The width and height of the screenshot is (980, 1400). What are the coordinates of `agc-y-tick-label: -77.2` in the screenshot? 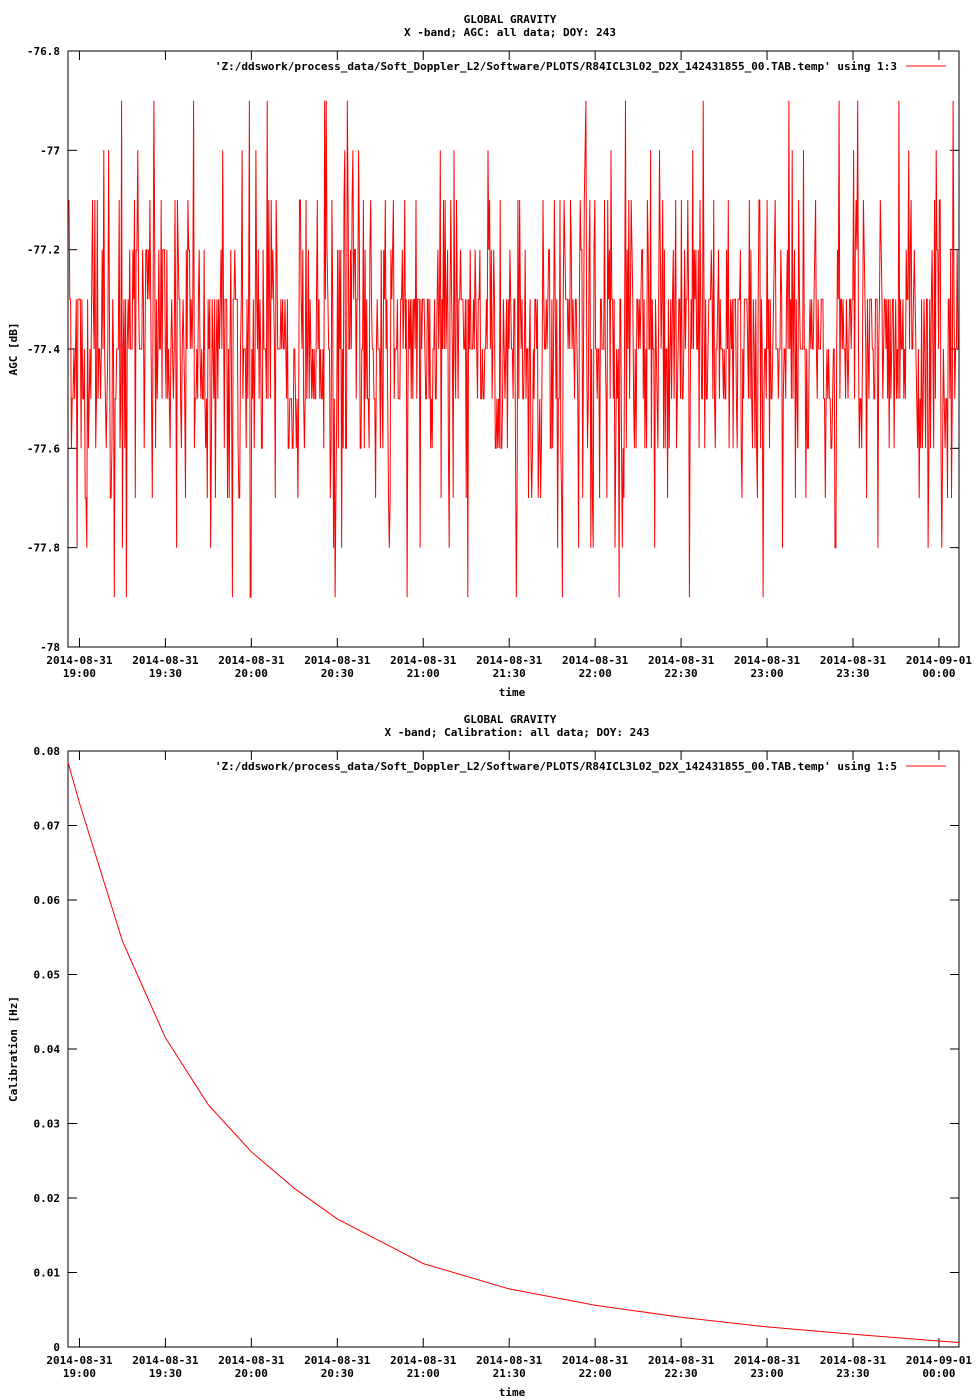 It's located at (43, 250).